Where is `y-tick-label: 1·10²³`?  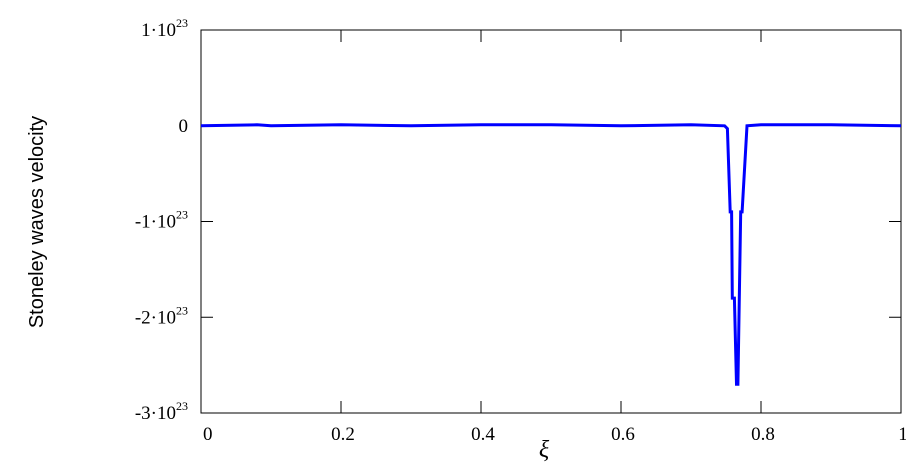
y-tick-label: 1·10²³ is located at coordinates (164, 28).